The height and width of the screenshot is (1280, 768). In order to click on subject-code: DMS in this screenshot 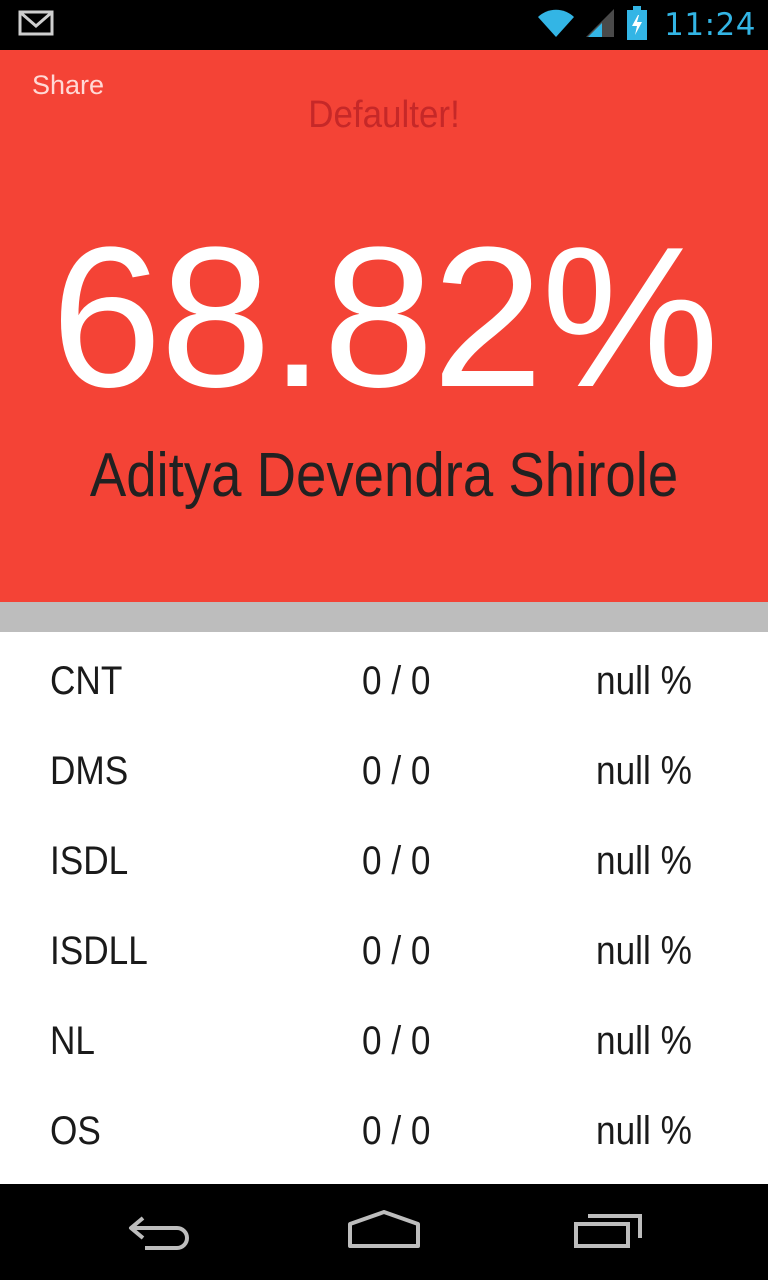, I will do `click(89, 771)`.